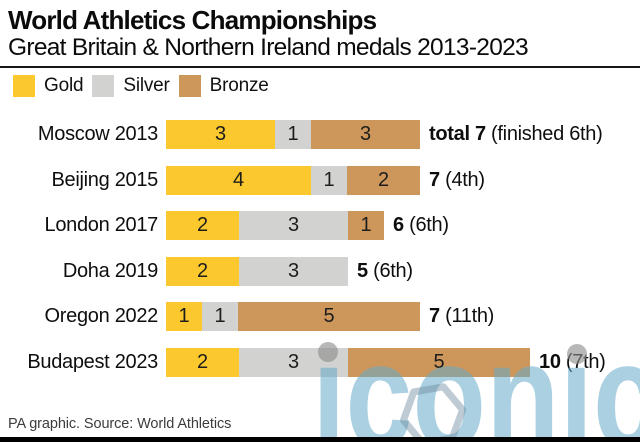 Image resolution: width=640 pixels, height=442 pixels. Describe the element at coordinates (383, 180) in the screenshot. I see `bronze-segment: 2` at that location.